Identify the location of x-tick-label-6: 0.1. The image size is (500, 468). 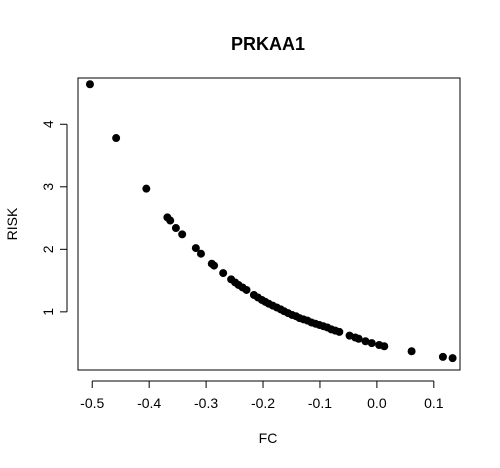
(434, 403).